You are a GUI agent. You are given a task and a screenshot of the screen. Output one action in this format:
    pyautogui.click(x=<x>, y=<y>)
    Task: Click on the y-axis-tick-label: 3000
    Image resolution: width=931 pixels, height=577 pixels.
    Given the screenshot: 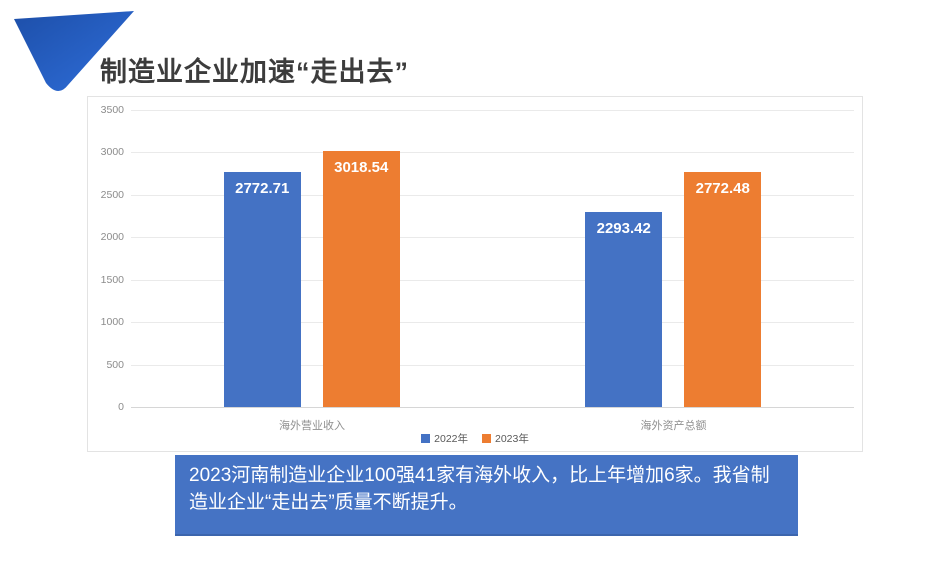 What is the action you would take?
    pyautogui.click(x=112, y=152)
    